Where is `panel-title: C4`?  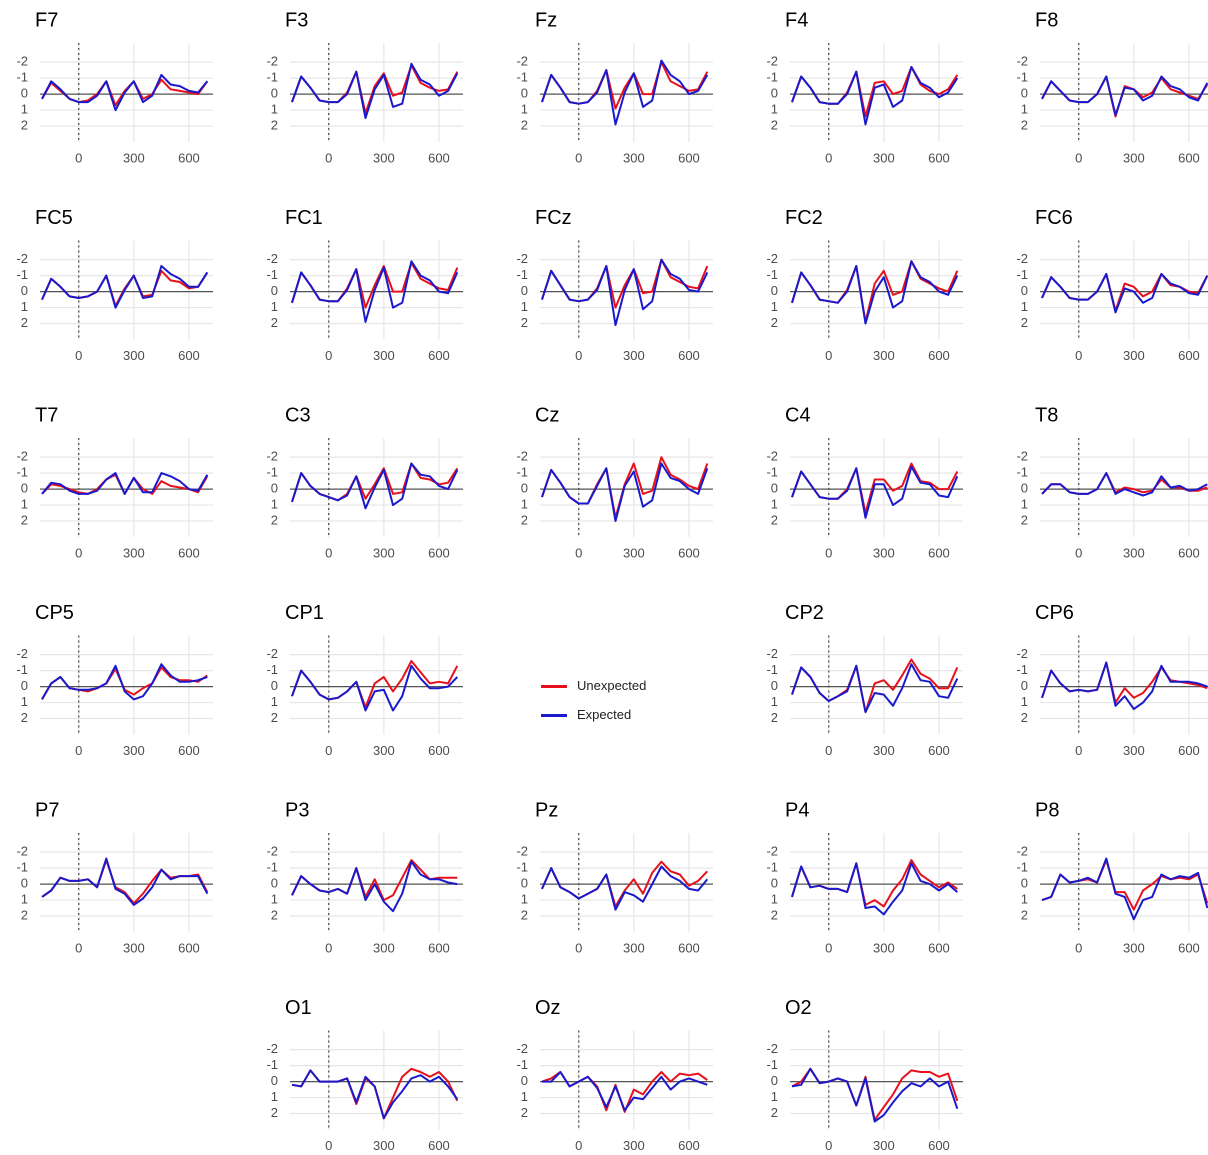
panel-title: C4 is located at coordinates (798, 415).